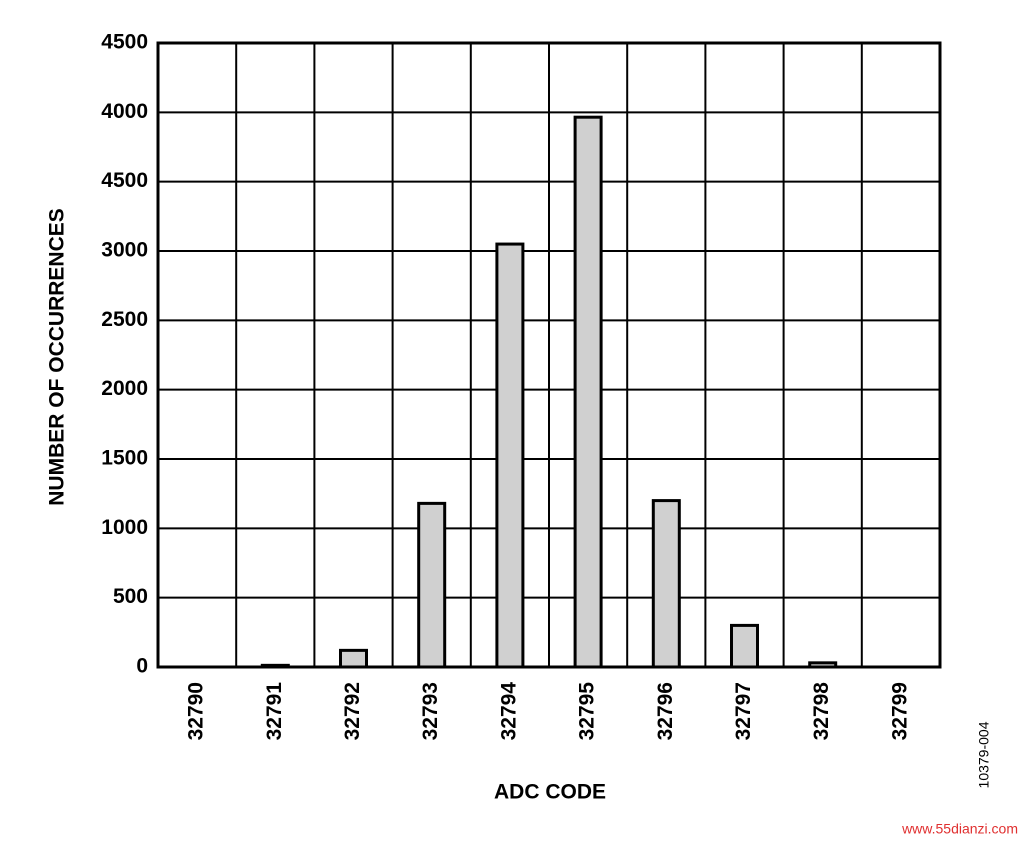 This screenshot has width=1024, height=842. Describe the element at coordinates (142, 666) in the screenshot. I see `y-tick-label: 0` at that location.